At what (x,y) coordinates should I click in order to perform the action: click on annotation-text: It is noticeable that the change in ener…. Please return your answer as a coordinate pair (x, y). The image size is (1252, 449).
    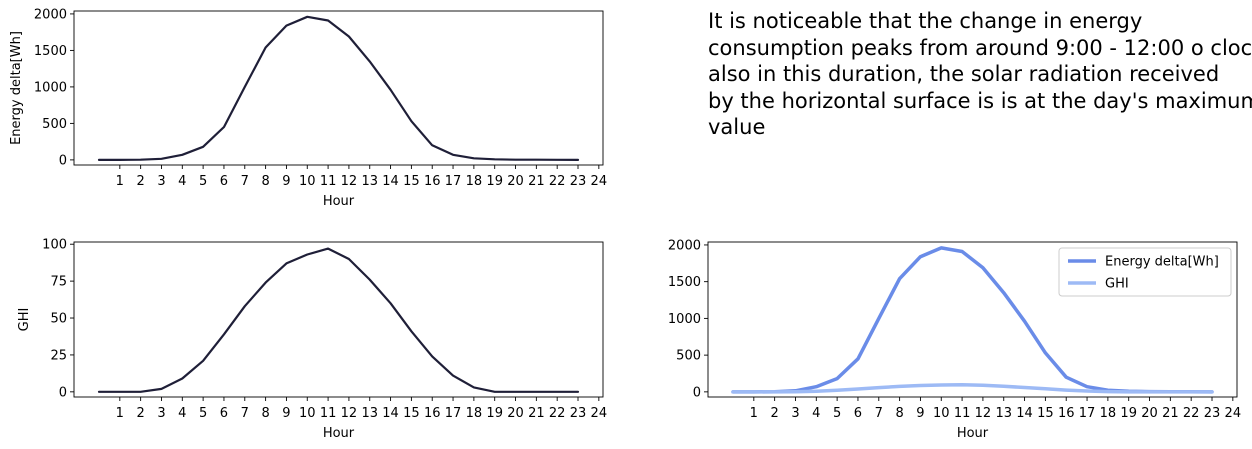
    Looking at the image, I should click on (980, 74).